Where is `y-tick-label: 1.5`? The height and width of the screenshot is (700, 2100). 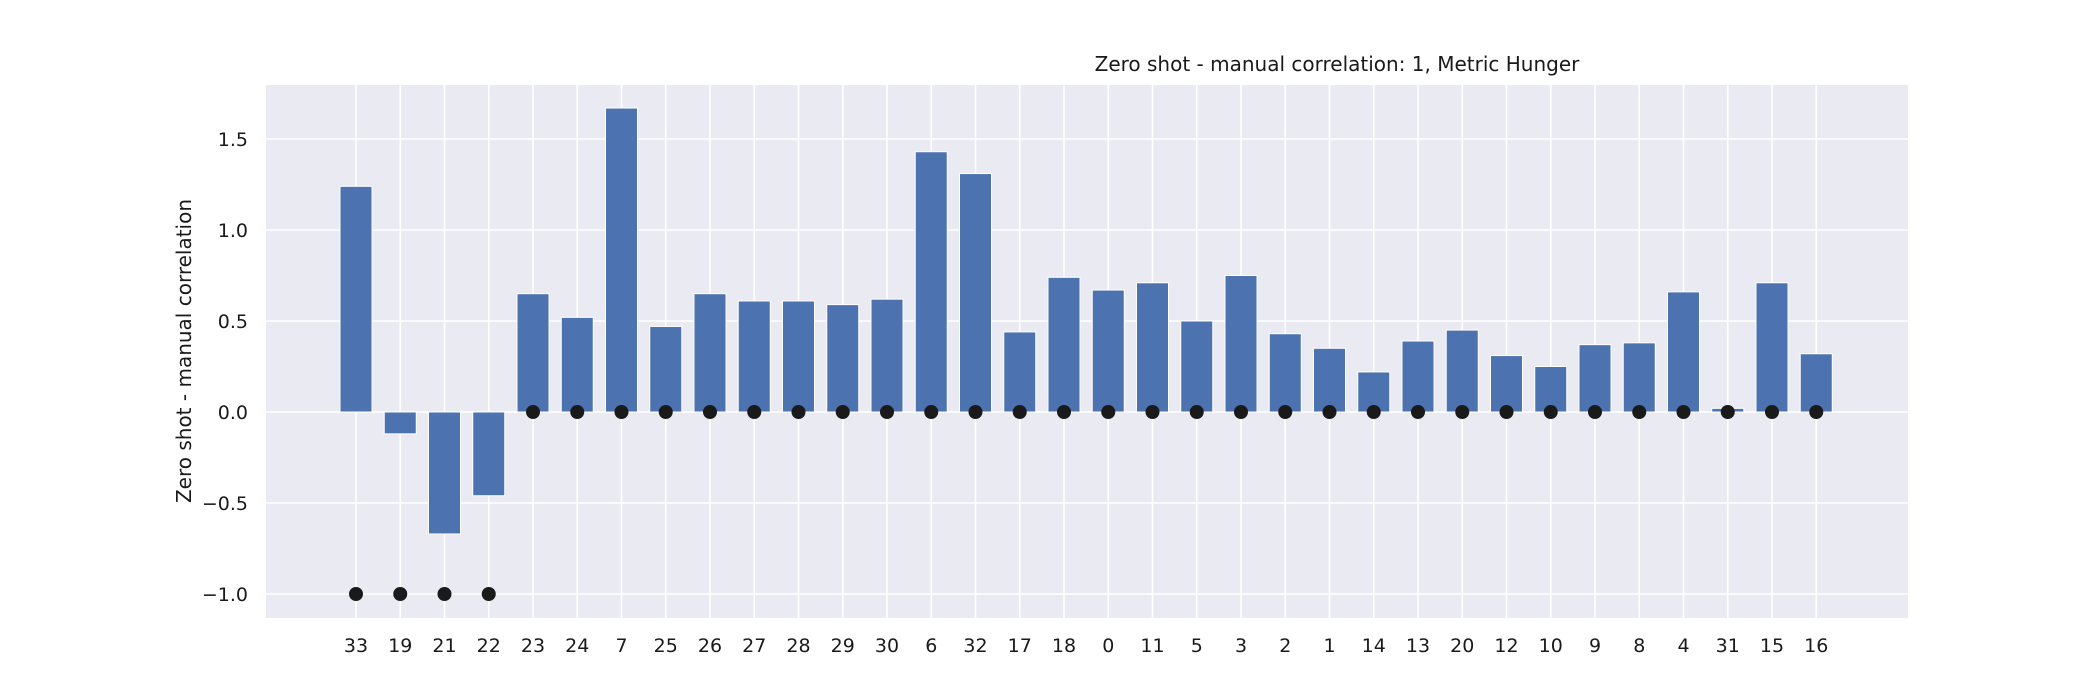
y-tick-label: 1.5 is located at coordinates (233, 140).